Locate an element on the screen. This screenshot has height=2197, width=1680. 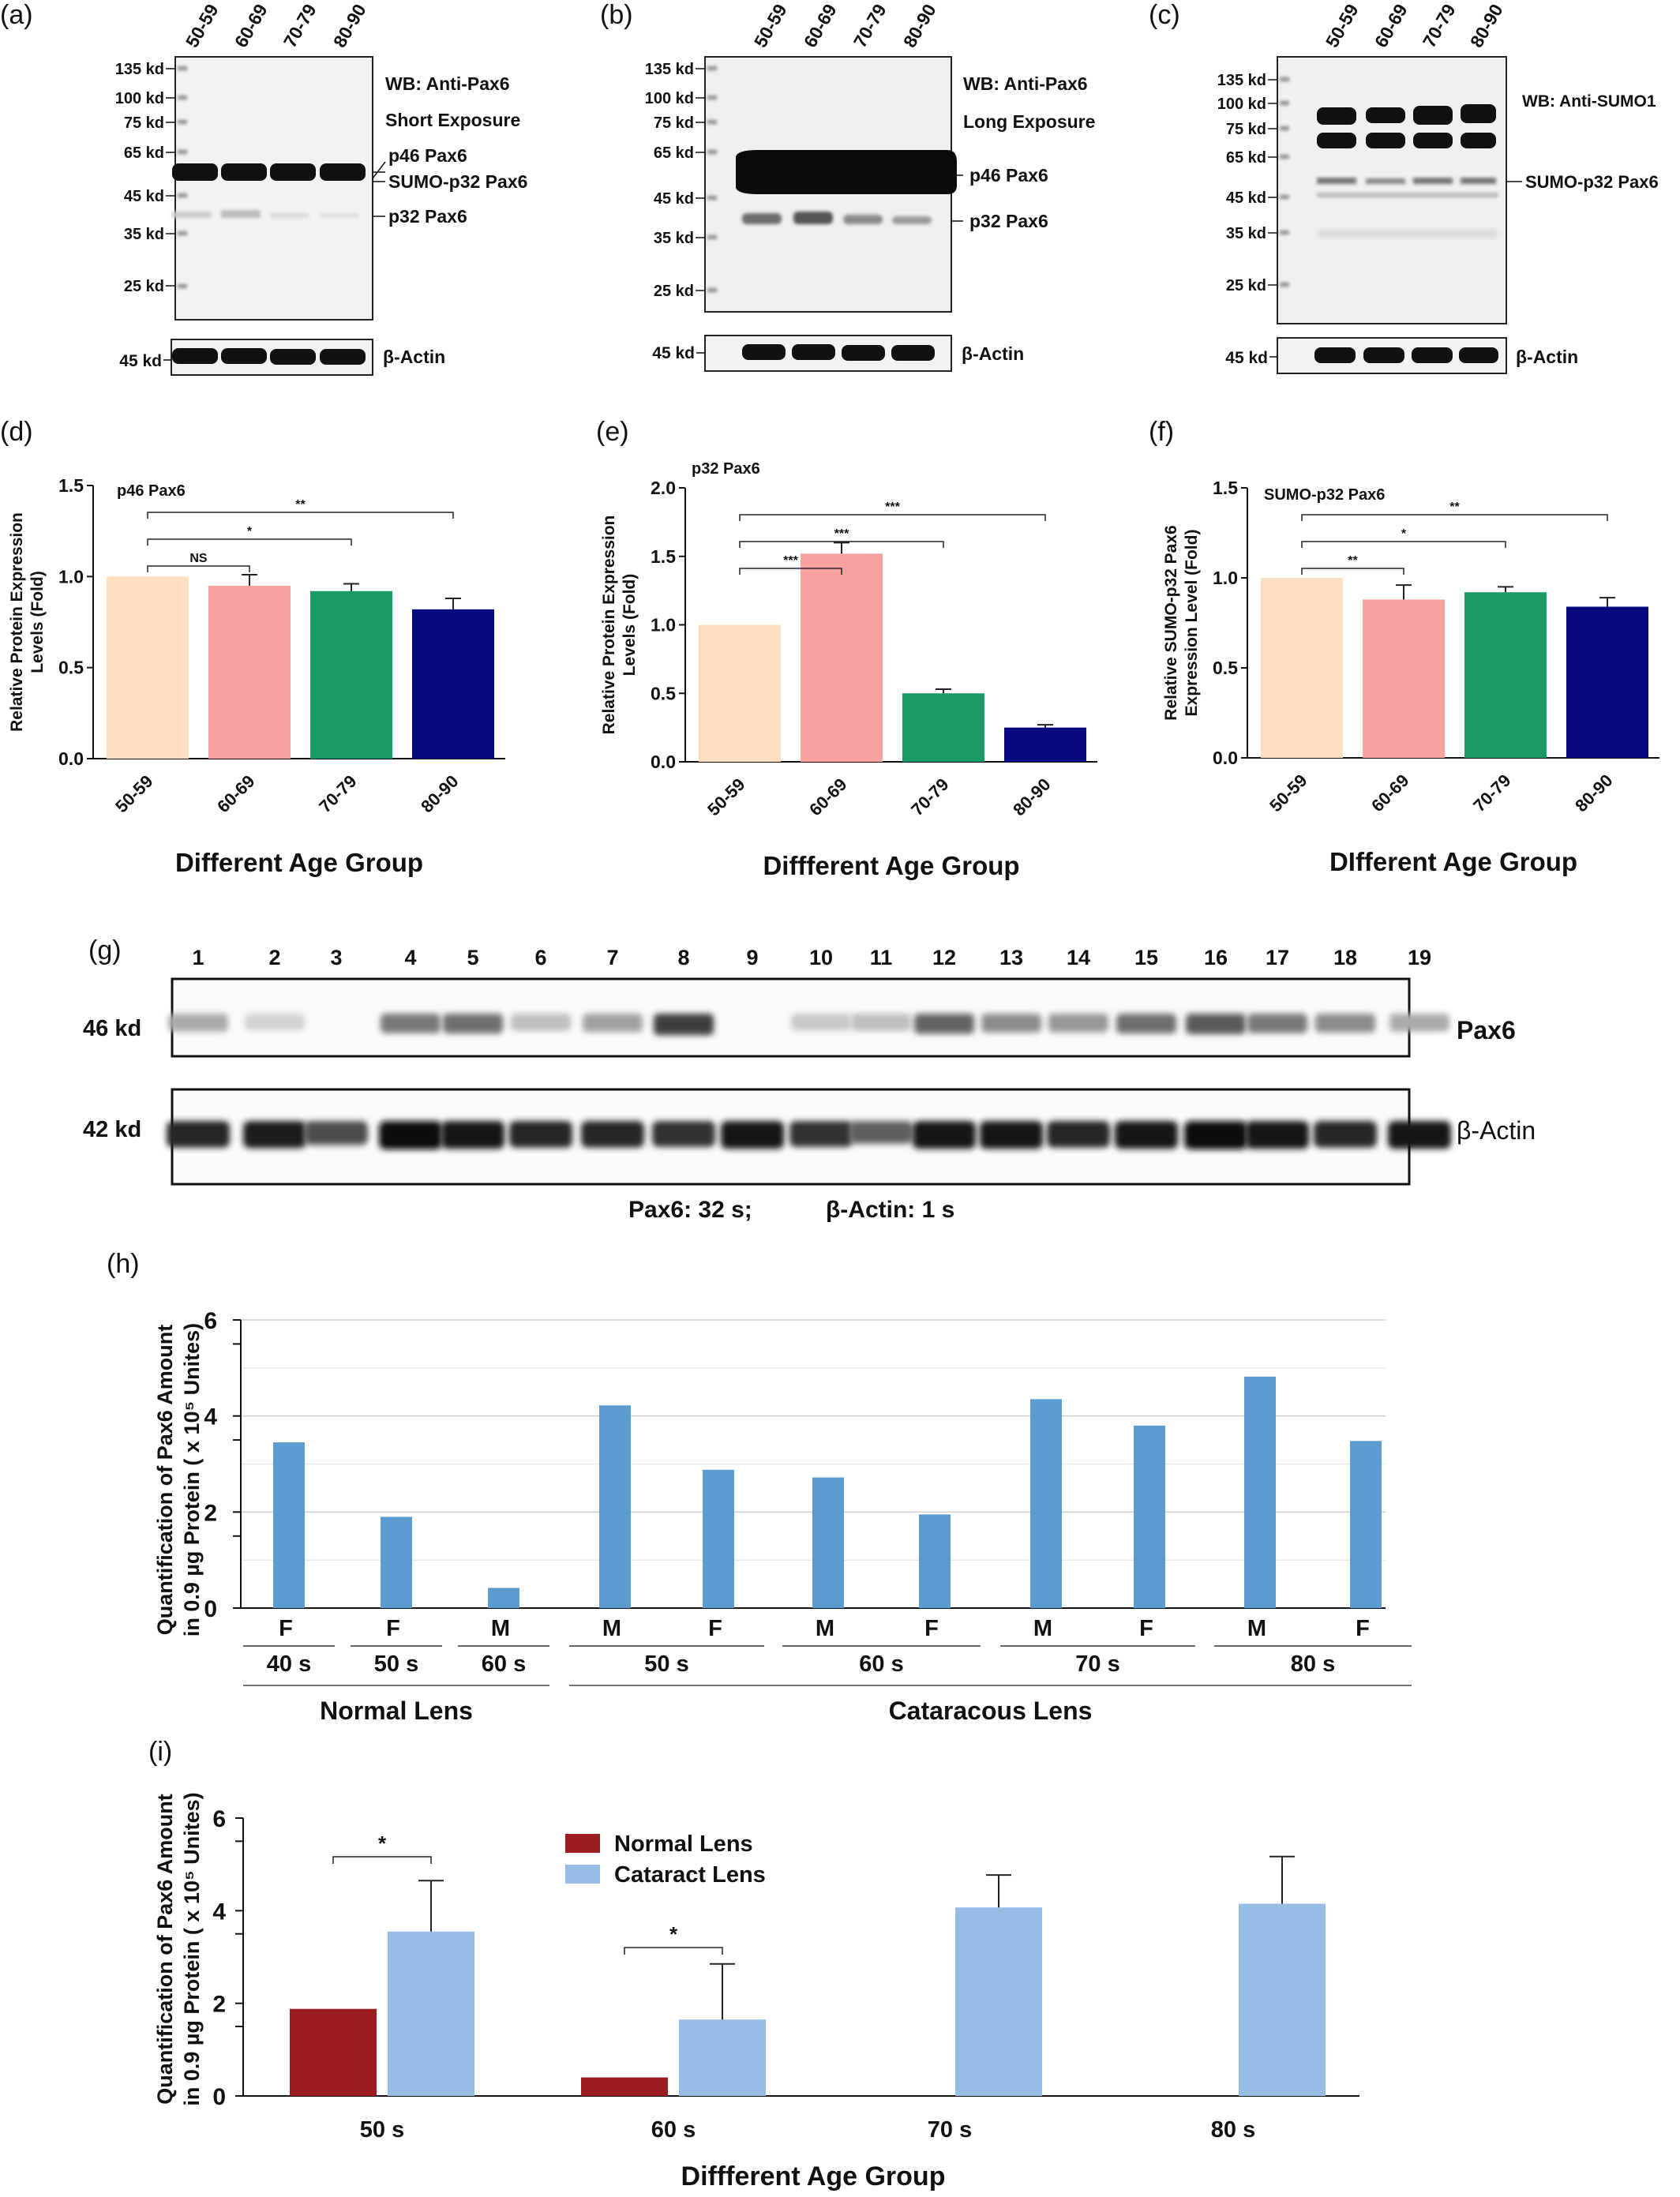
lane-number: 10 is located at coordinates (821, 958).